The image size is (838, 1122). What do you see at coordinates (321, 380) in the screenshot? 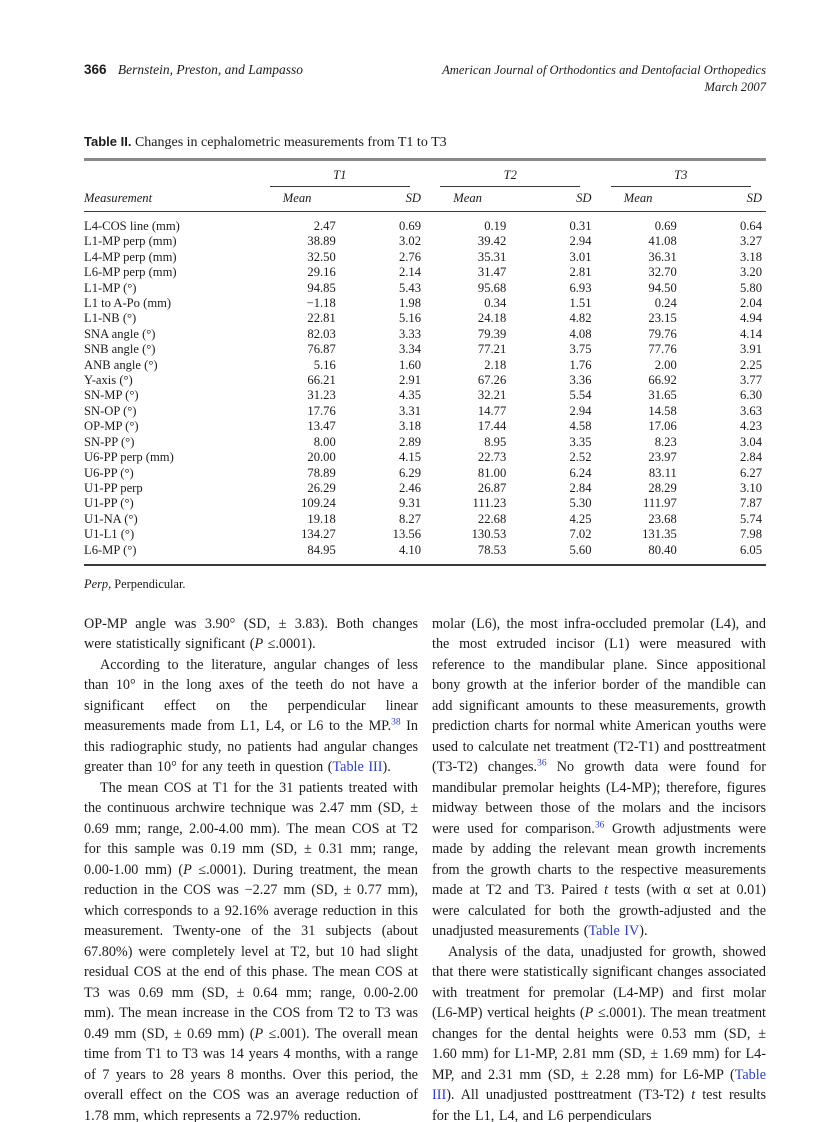
I see `mean-value: 66.21` at bounding box center [321, 380].